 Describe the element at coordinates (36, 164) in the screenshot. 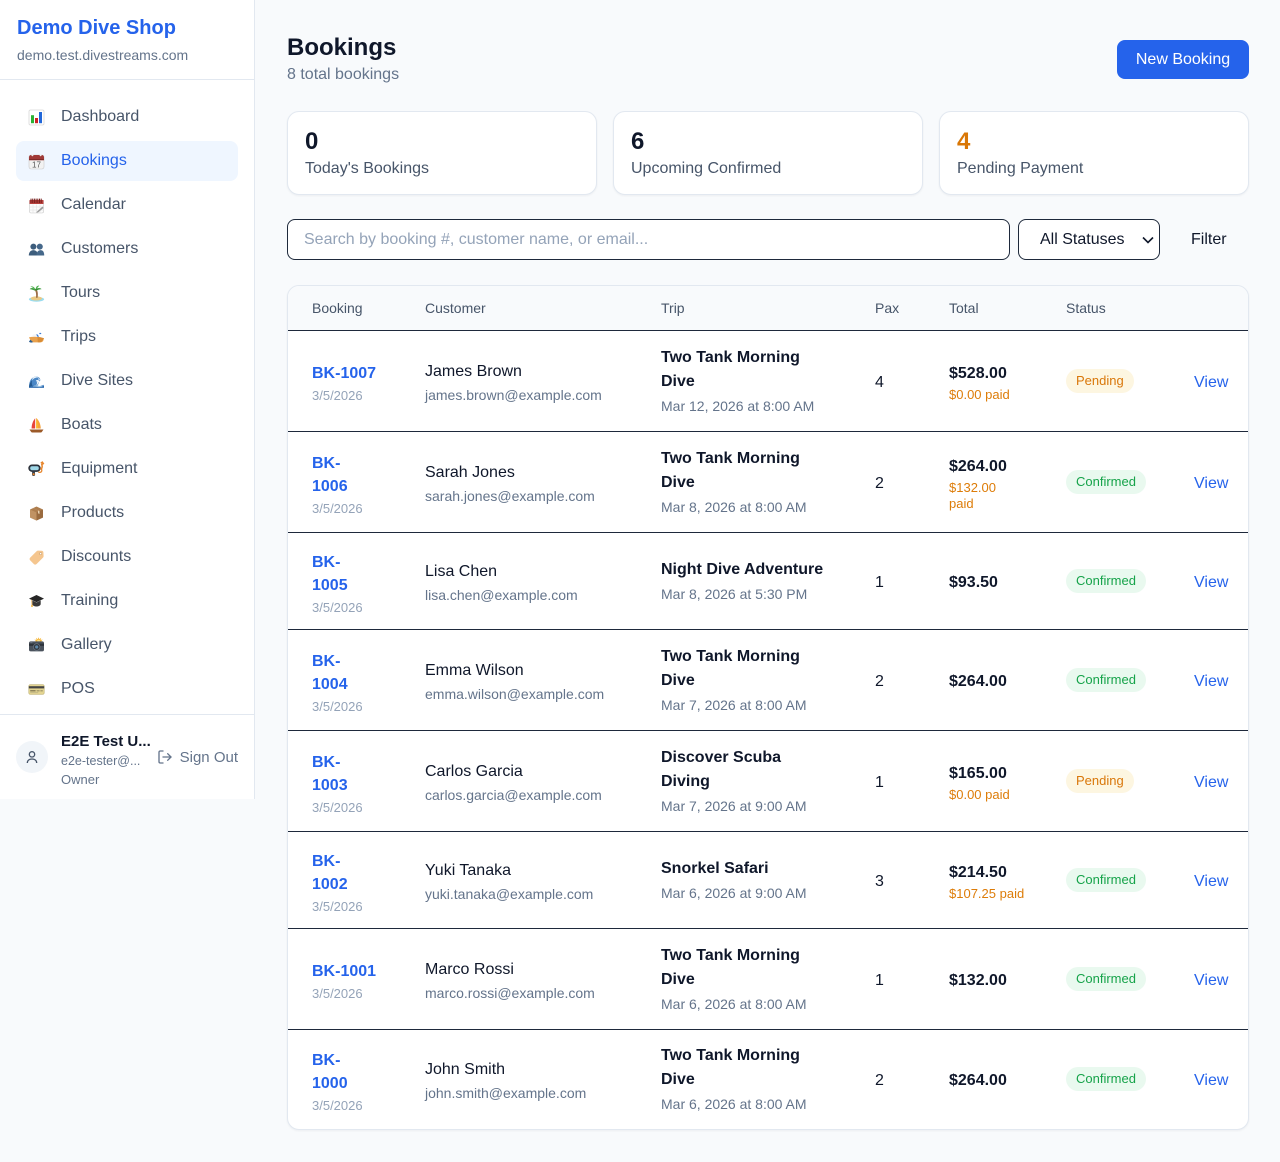

I see `svg-text: 17` at that location.